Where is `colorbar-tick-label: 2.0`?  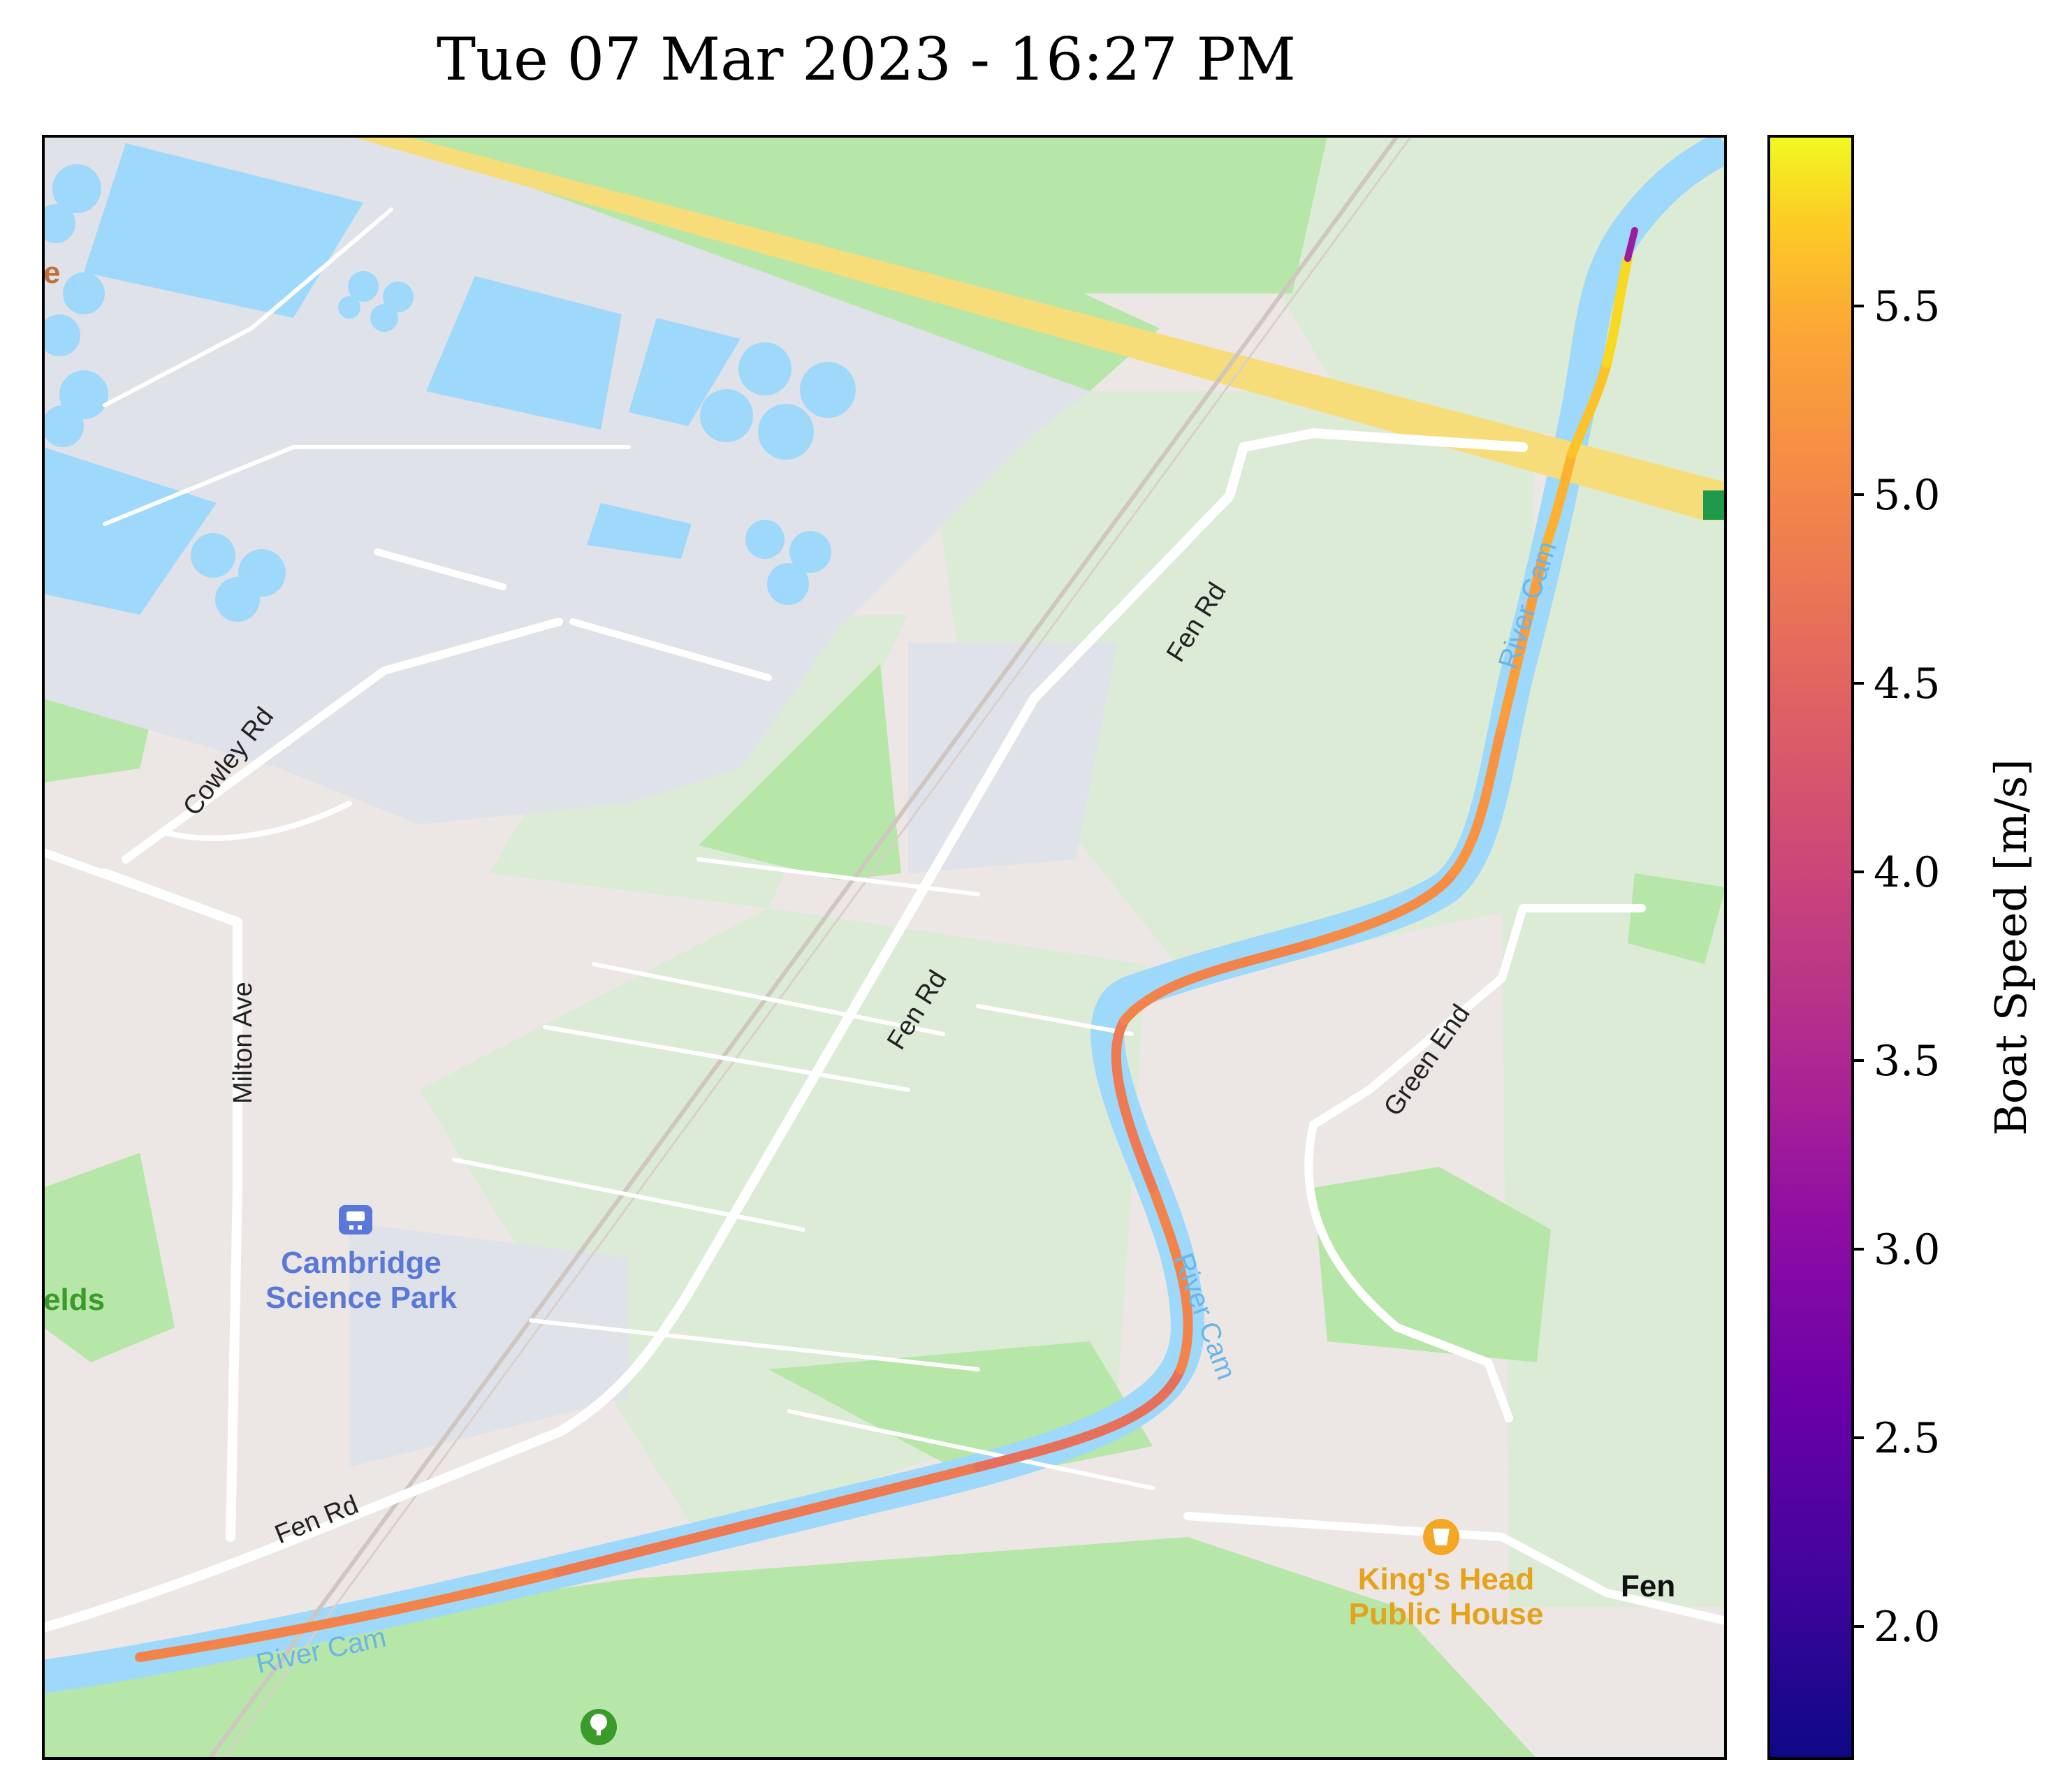
colorbar-tick-label: 2.0 is located at coordinates (1907, 1628).